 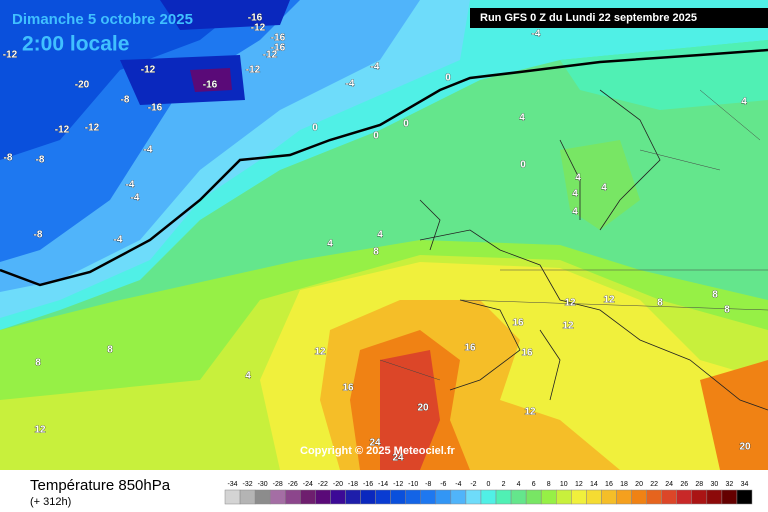 What do you see at coordinates (232, 484) in the screenshot?
I see `scale-label: -34` at bounding box center [232, 484].